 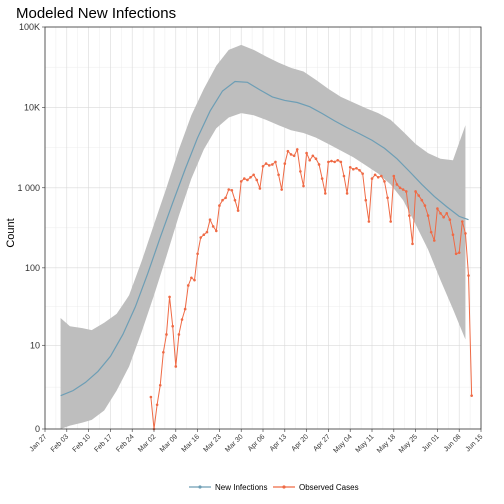 What do you see at coordinates (28, 188) in the screenshot?
I see `y-tick-label: 1 000` at bounding box center [28, 188].